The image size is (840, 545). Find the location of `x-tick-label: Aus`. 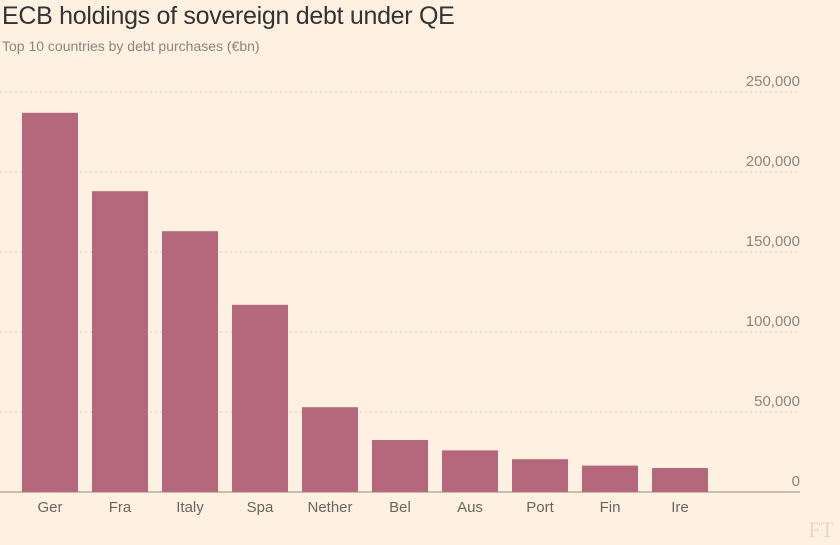

x-tick-label: Aus is located at coordinates (470, 507).